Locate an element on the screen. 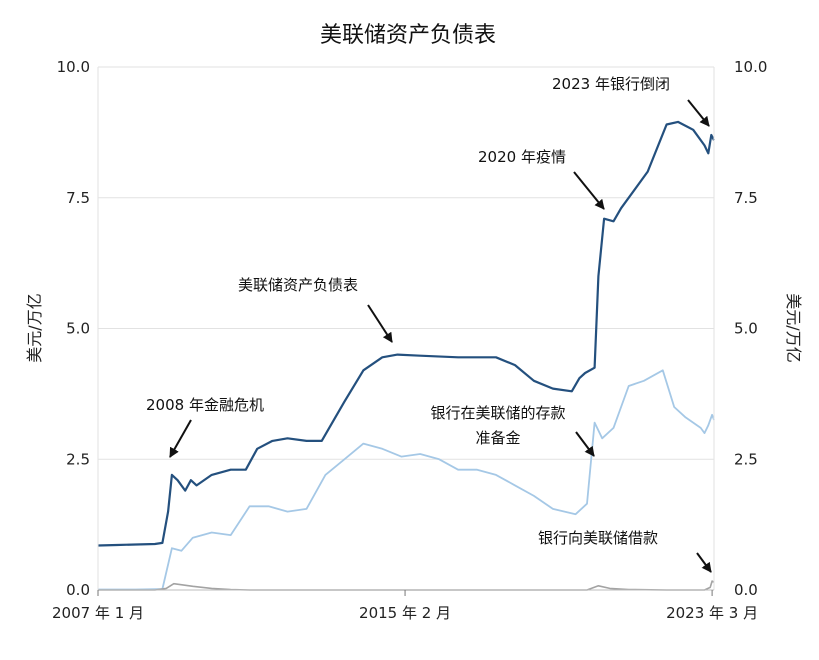 The width and height of the screenshot is (819, 660). y-axis-right-title: 美元/万亿 is located at coordinates (793, 327).